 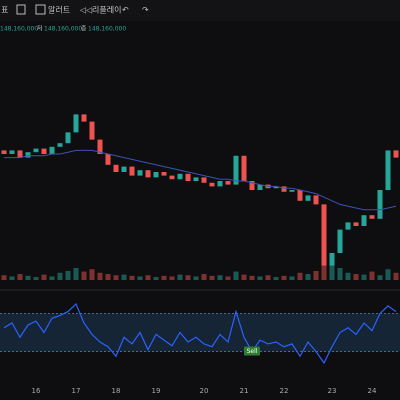 I want to click on toolbar-item: 알러트, so click(x=59, y=10).